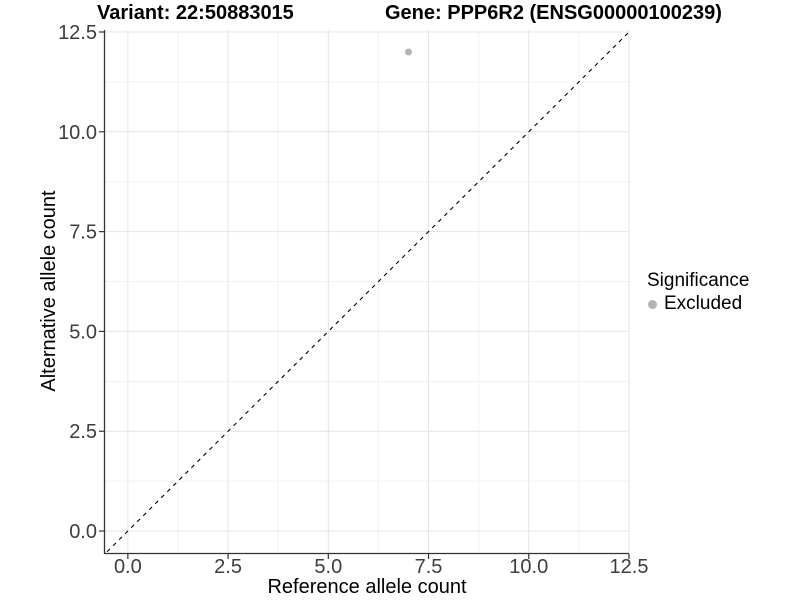 This screenshot has height=600, width=800. I want to click on legend-item-label: Excluded, so click(703, 303).